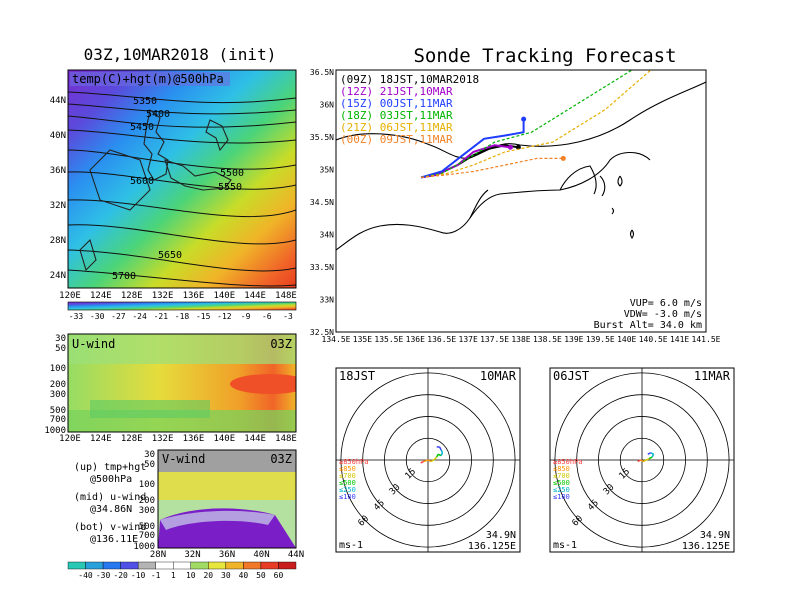  Describe the element at coordinates (498, 376) in the screenshot. I see `hodograph-date: 10MAR` at that location.